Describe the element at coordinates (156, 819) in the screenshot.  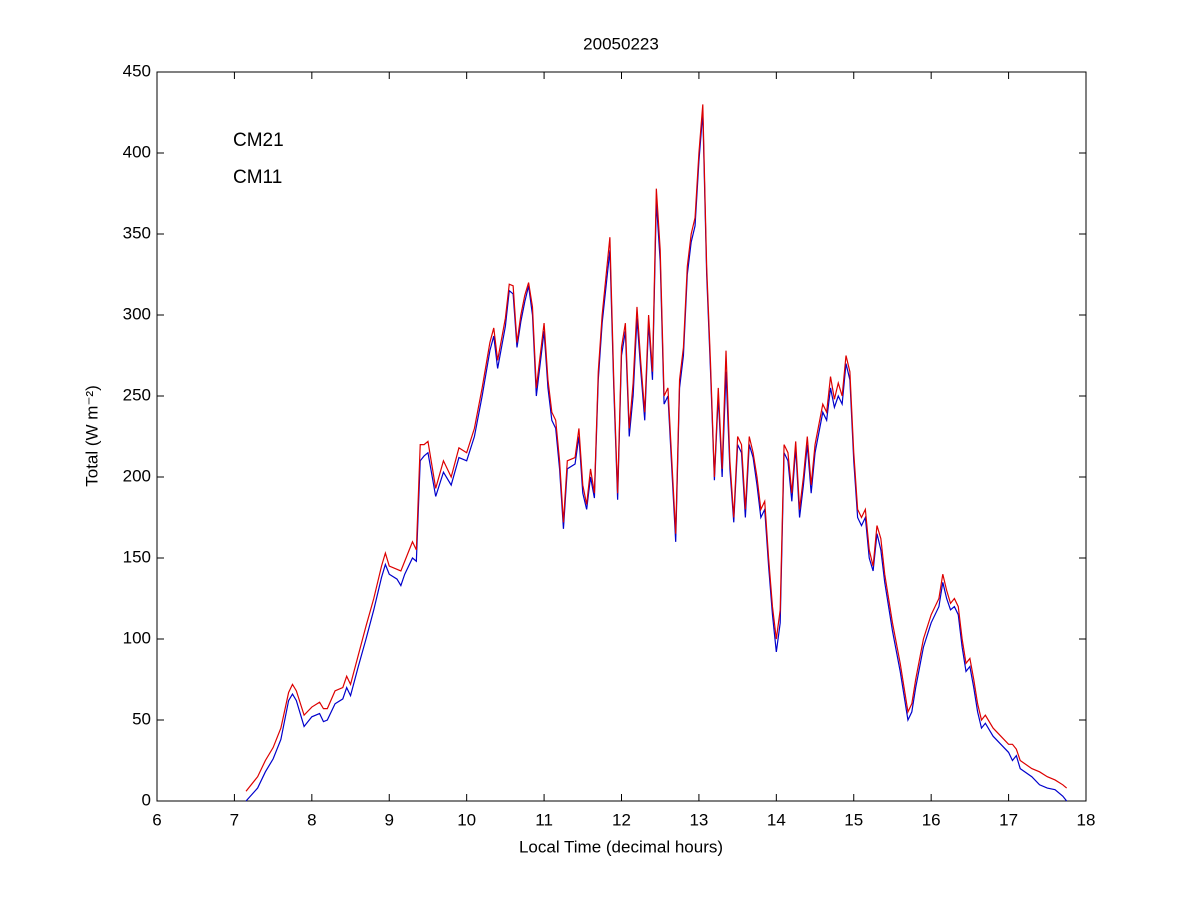
I see `x-tick-label: 6` at that location.